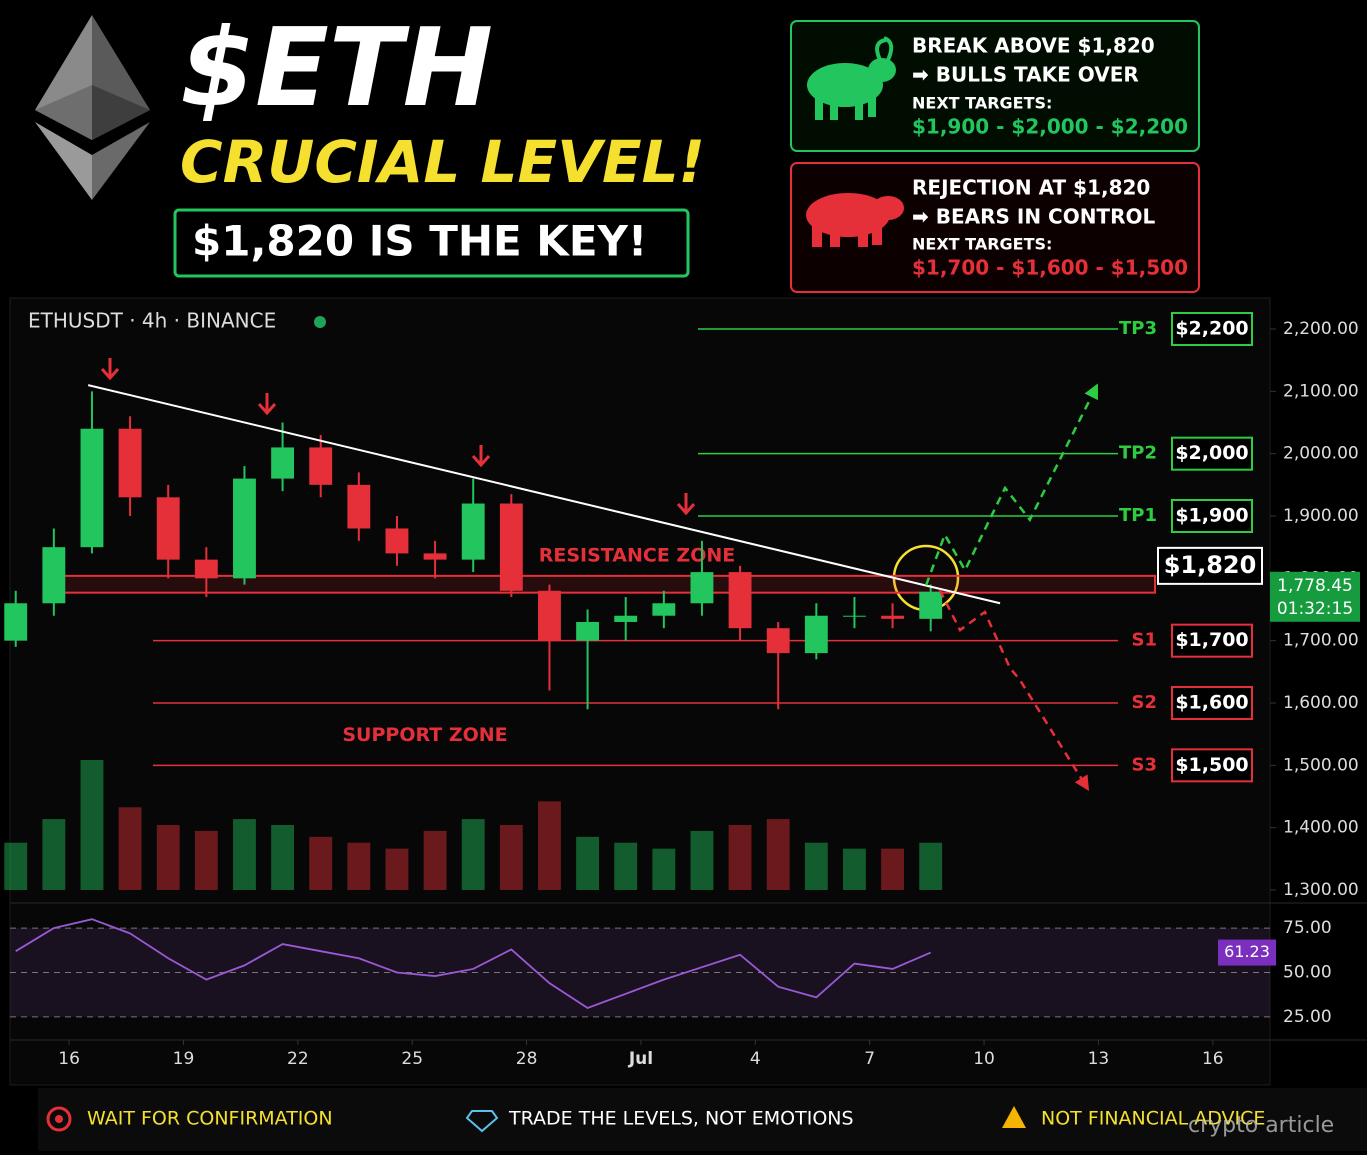 The width and height of the screenshot is (1367, 1155). Describe the element at coordinates (995, 227) in the screenshot. I see `bear-box` at that location.